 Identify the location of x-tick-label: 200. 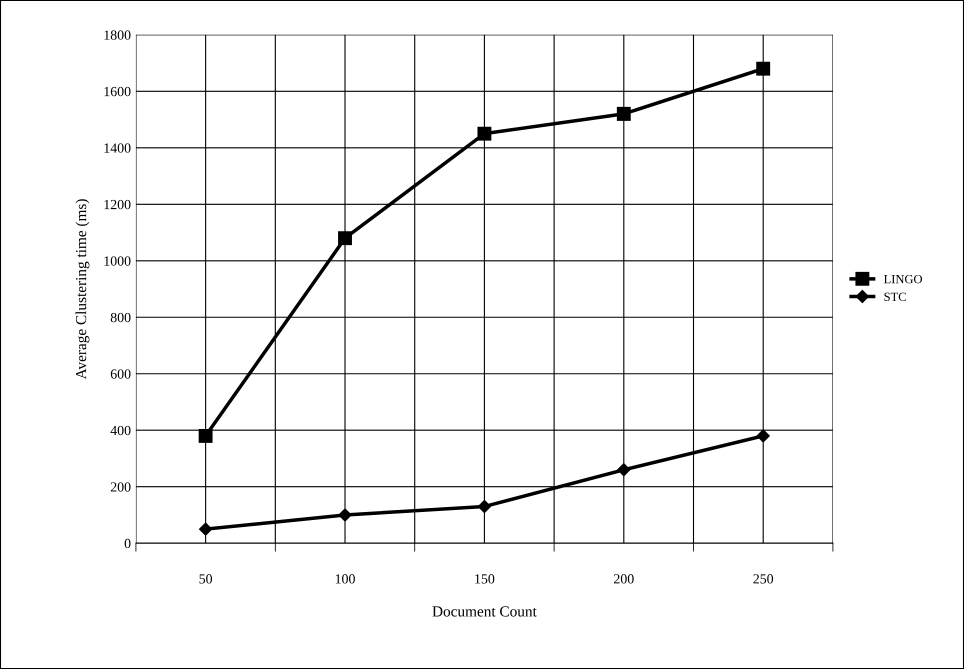
(624, 579).